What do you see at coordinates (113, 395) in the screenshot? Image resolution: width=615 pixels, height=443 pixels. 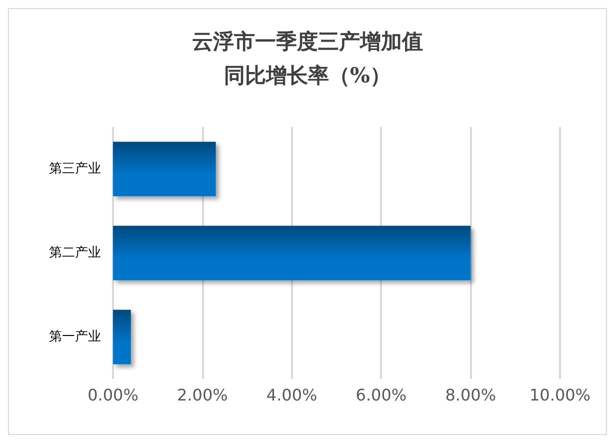 I see `x-tick-label: 0.00%` at bounding box center [113, 395].